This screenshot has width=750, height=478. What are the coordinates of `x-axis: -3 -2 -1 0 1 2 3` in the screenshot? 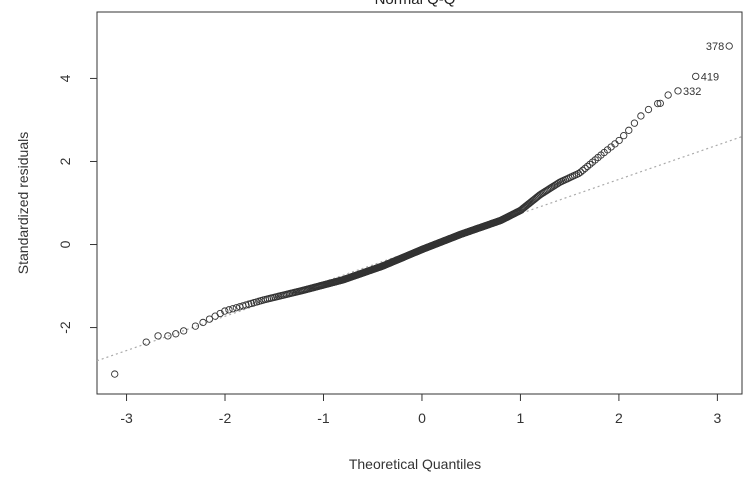 It's located at (420, 409).